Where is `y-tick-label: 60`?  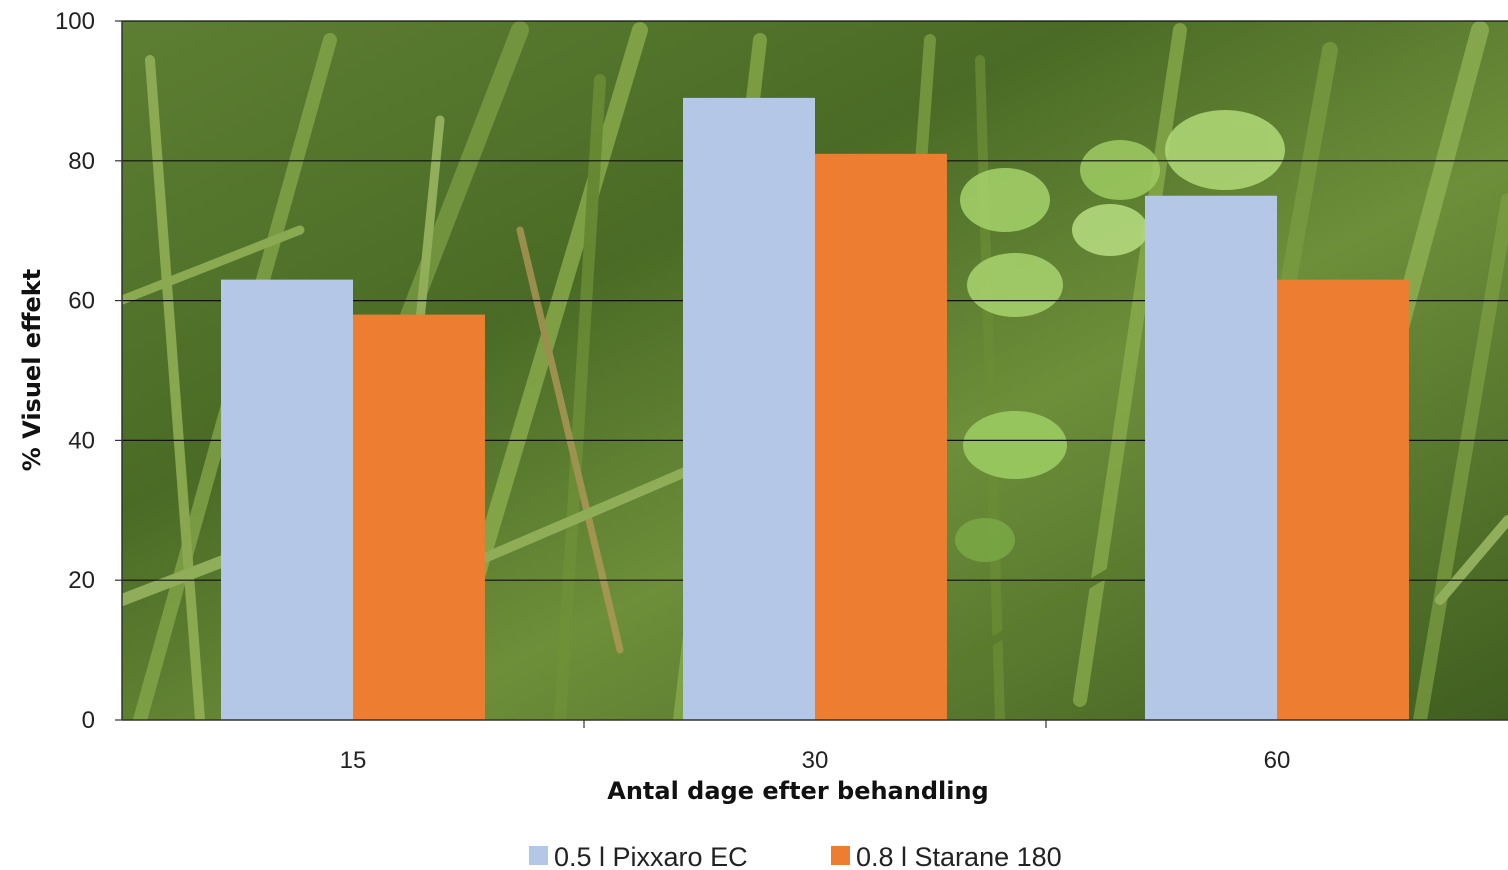 y-tick-label: 60 is located at coordinates (81, 301).